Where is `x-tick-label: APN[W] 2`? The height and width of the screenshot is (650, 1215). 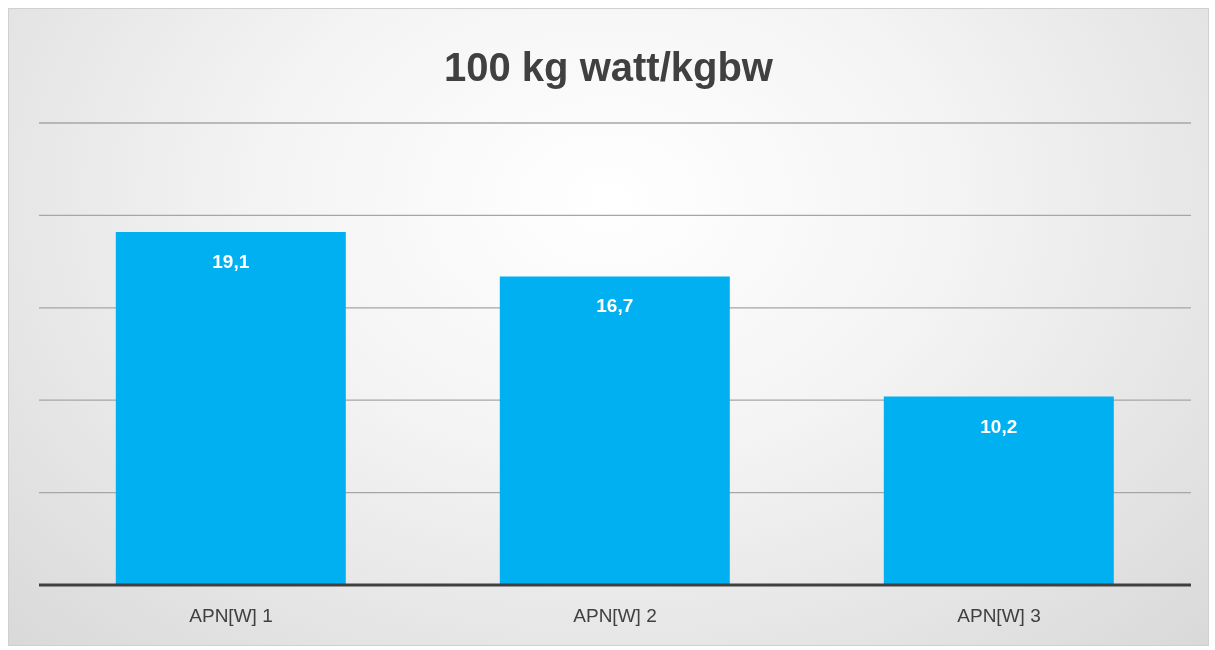 x-tick-label: APN[W] 2 is located at coordinates (615, 616).